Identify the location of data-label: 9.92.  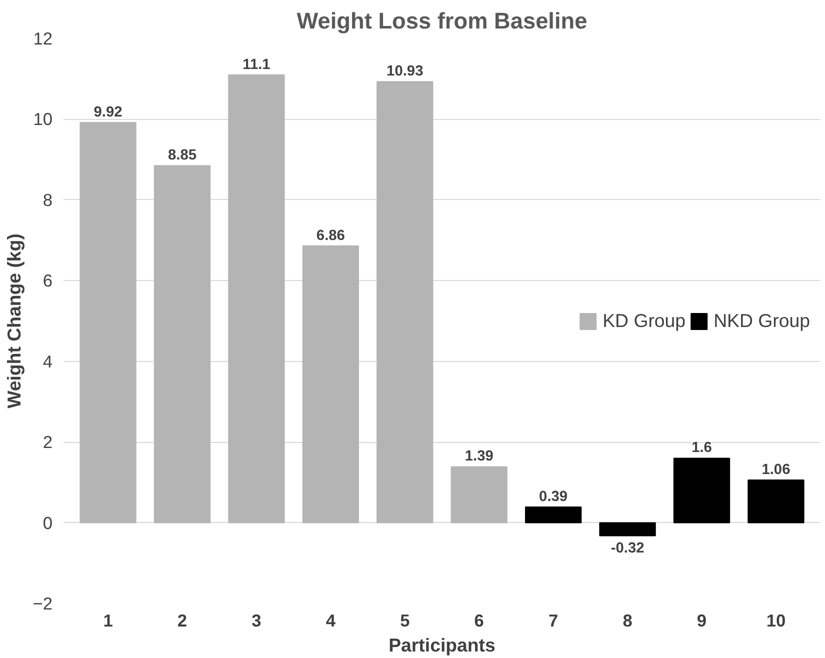
(108, 112).